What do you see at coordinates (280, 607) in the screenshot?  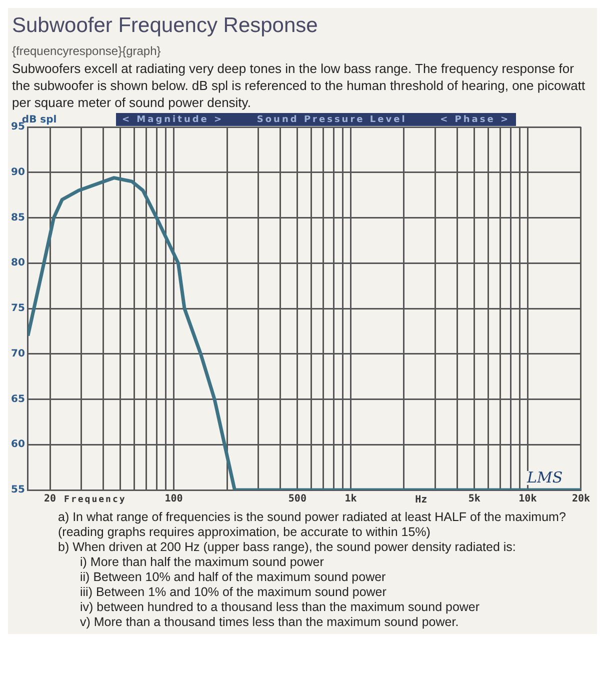 I see `text: iv) between hundred to a thousand less than the maximum sound power` at bounding box center [280, 607].